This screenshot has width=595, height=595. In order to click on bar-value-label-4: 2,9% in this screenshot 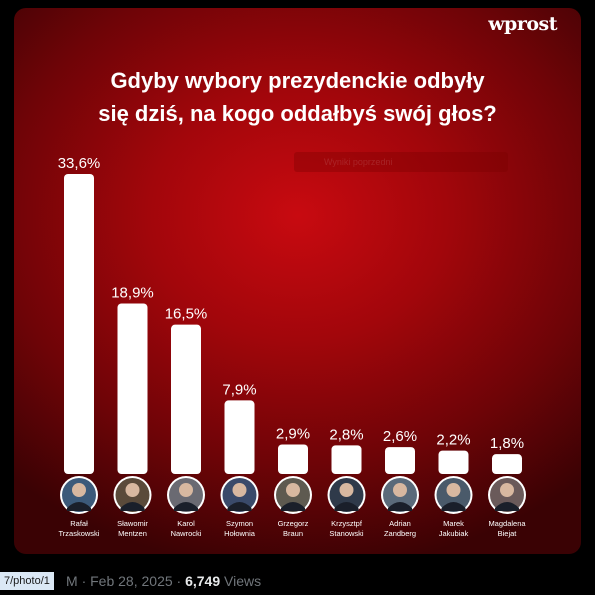, I will do `click(293, 433)`.